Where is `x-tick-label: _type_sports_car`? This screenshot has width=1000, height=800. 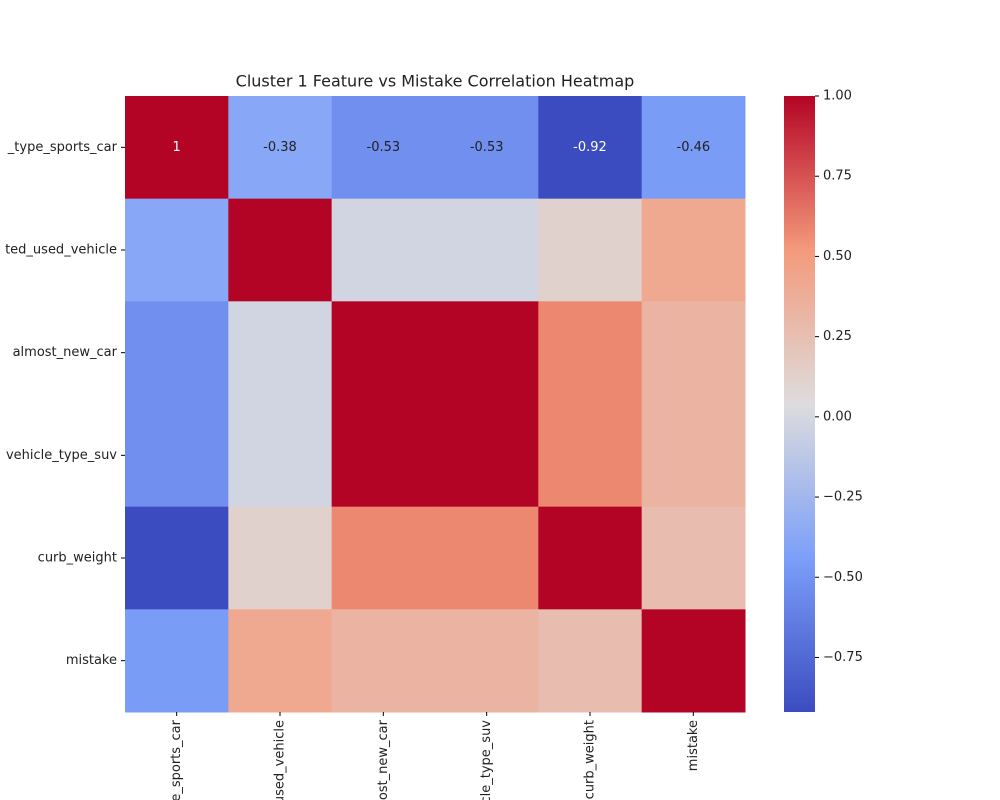 x-tick-label: _type_sports_car is located at coordinates (176, 759).